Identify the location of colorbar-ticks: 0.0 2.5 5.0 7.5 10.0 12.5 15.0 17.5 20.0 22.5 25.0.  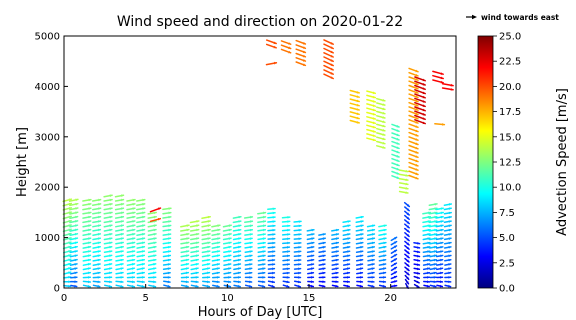
(507, 163).